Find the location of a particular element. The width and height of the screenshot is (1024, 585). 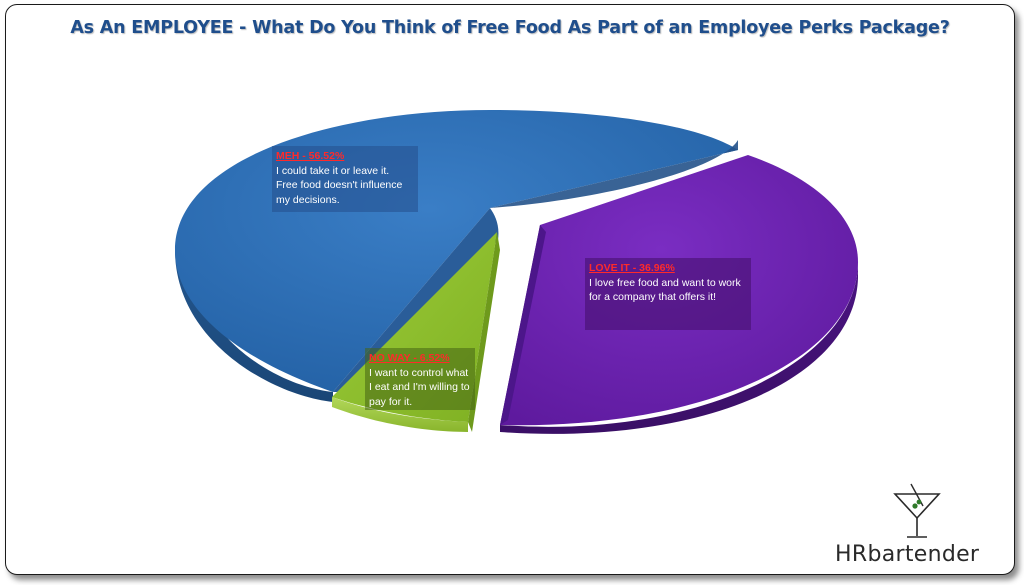

pie-slice-love-inner-wall is located at coordinates (523, 325).